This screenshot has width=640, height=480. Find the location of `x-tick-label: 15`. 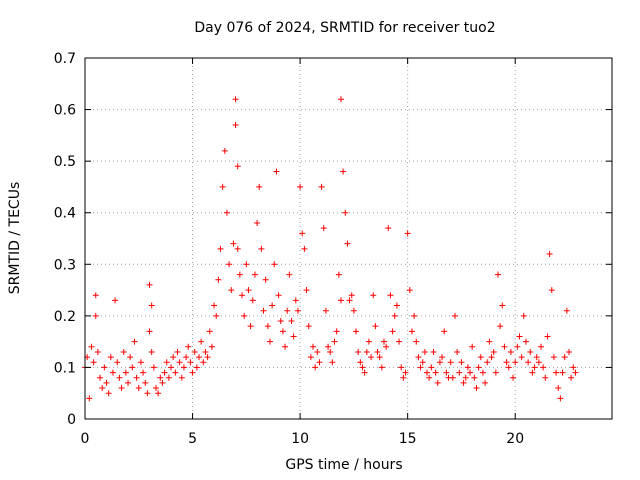

x-tick-label: 15 is located at coordinates (408, 439).